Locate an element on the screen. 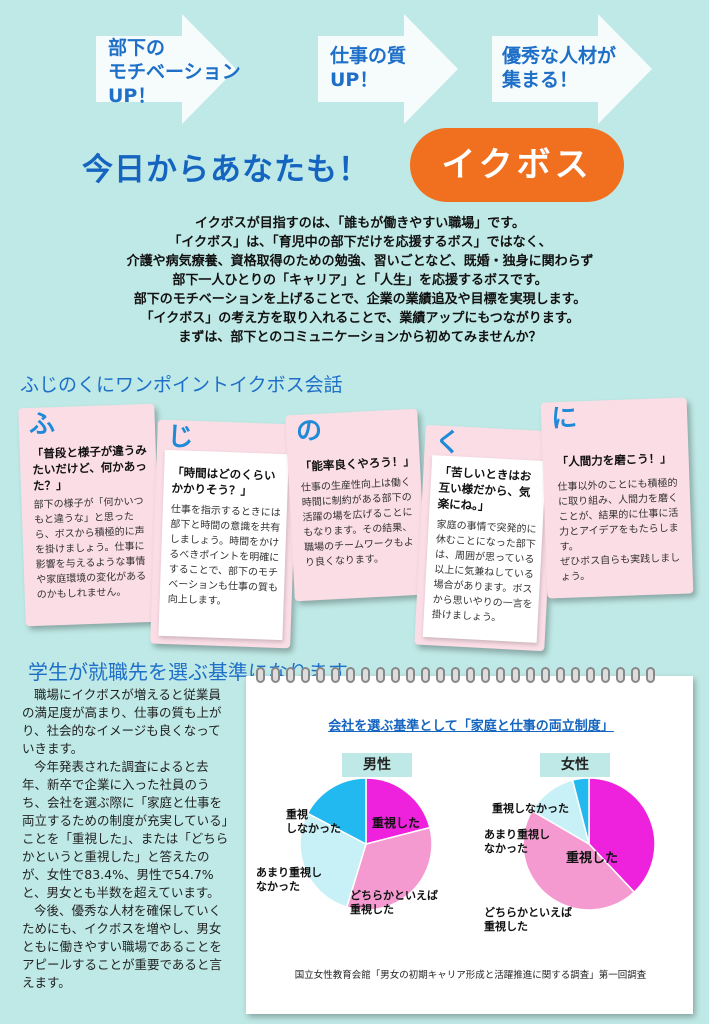 The width and height of the screenshot is (709, 1024). arrow-text-quality: 仕事の質 UP！ is located at coordinates (368, 68).